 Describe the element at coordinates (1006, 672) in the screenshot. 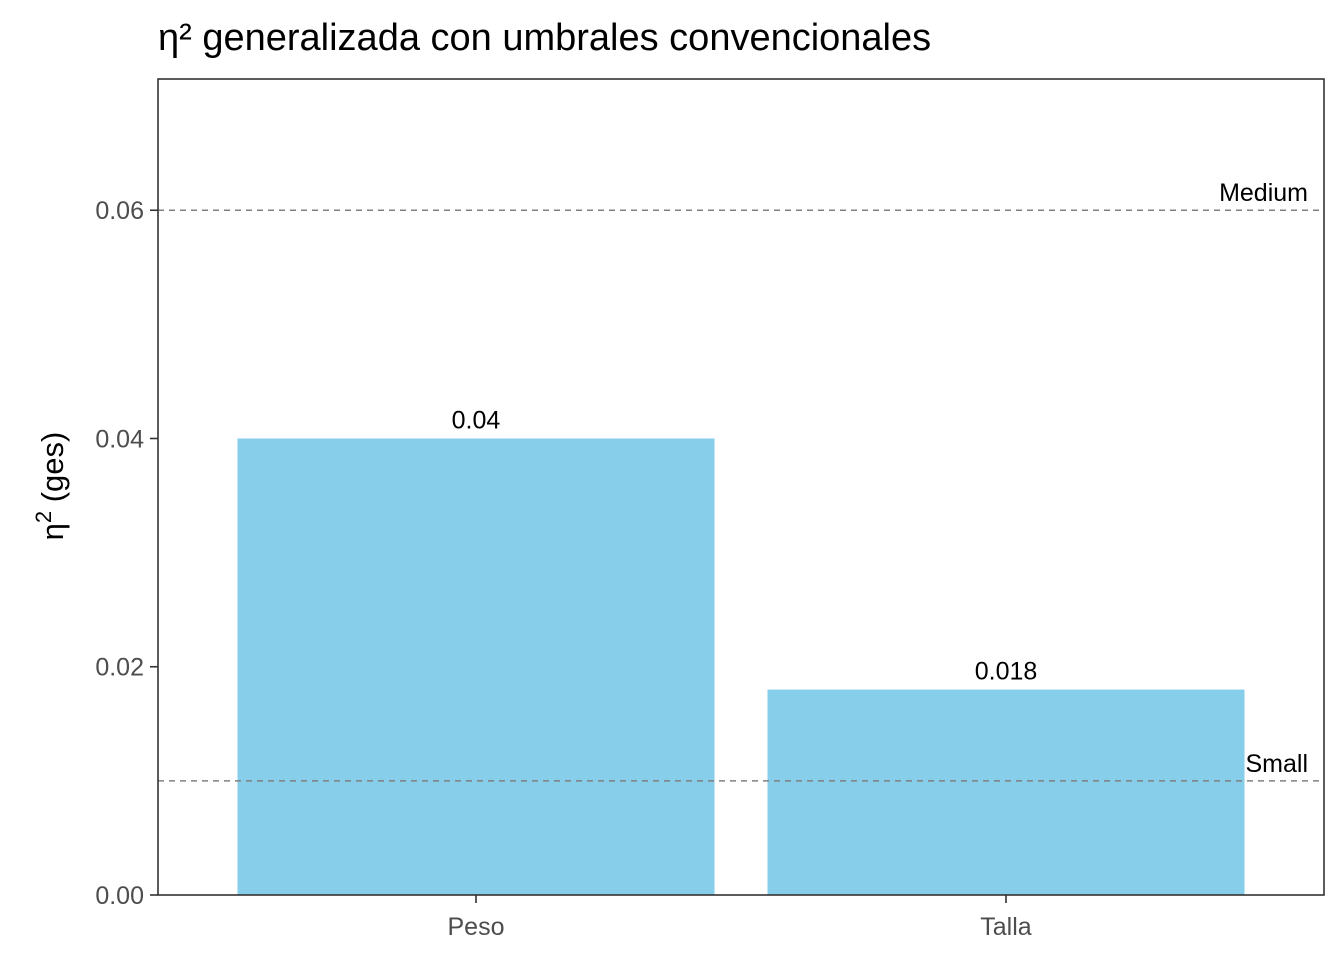

I see `data-label-talla: 0.018` at that location.